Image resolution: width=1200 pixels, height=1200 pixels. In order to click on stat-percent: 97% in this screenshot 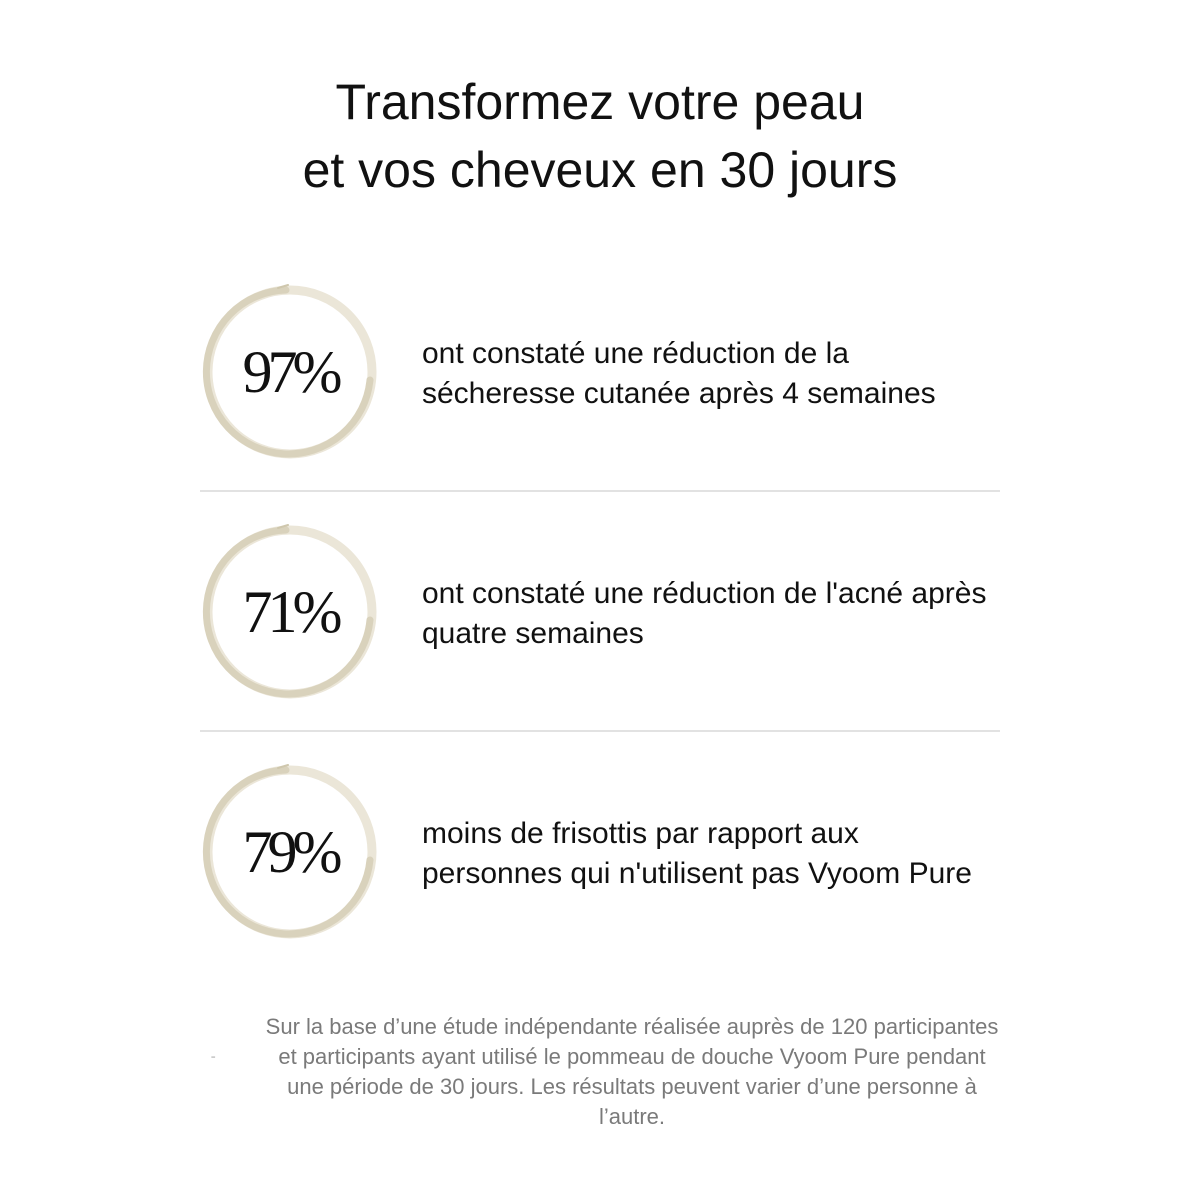, I will do `click(292, 372)`.